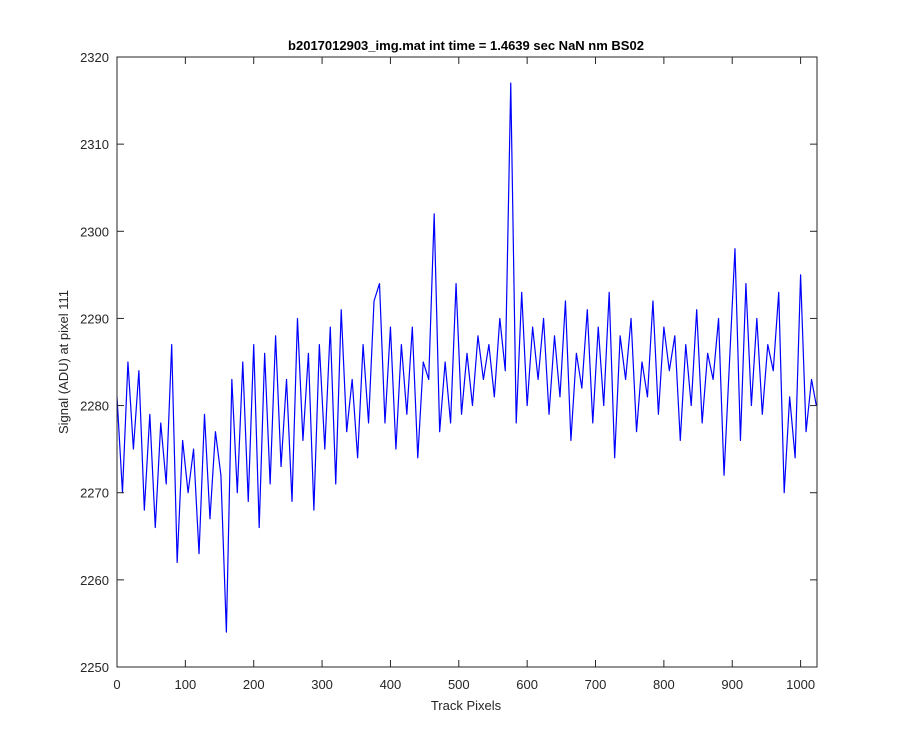 This screenshot has height=750, width=900. Describe the element at coordinates (322, 684) in the screenshot. I see `x-tick-label: 300` at that location.